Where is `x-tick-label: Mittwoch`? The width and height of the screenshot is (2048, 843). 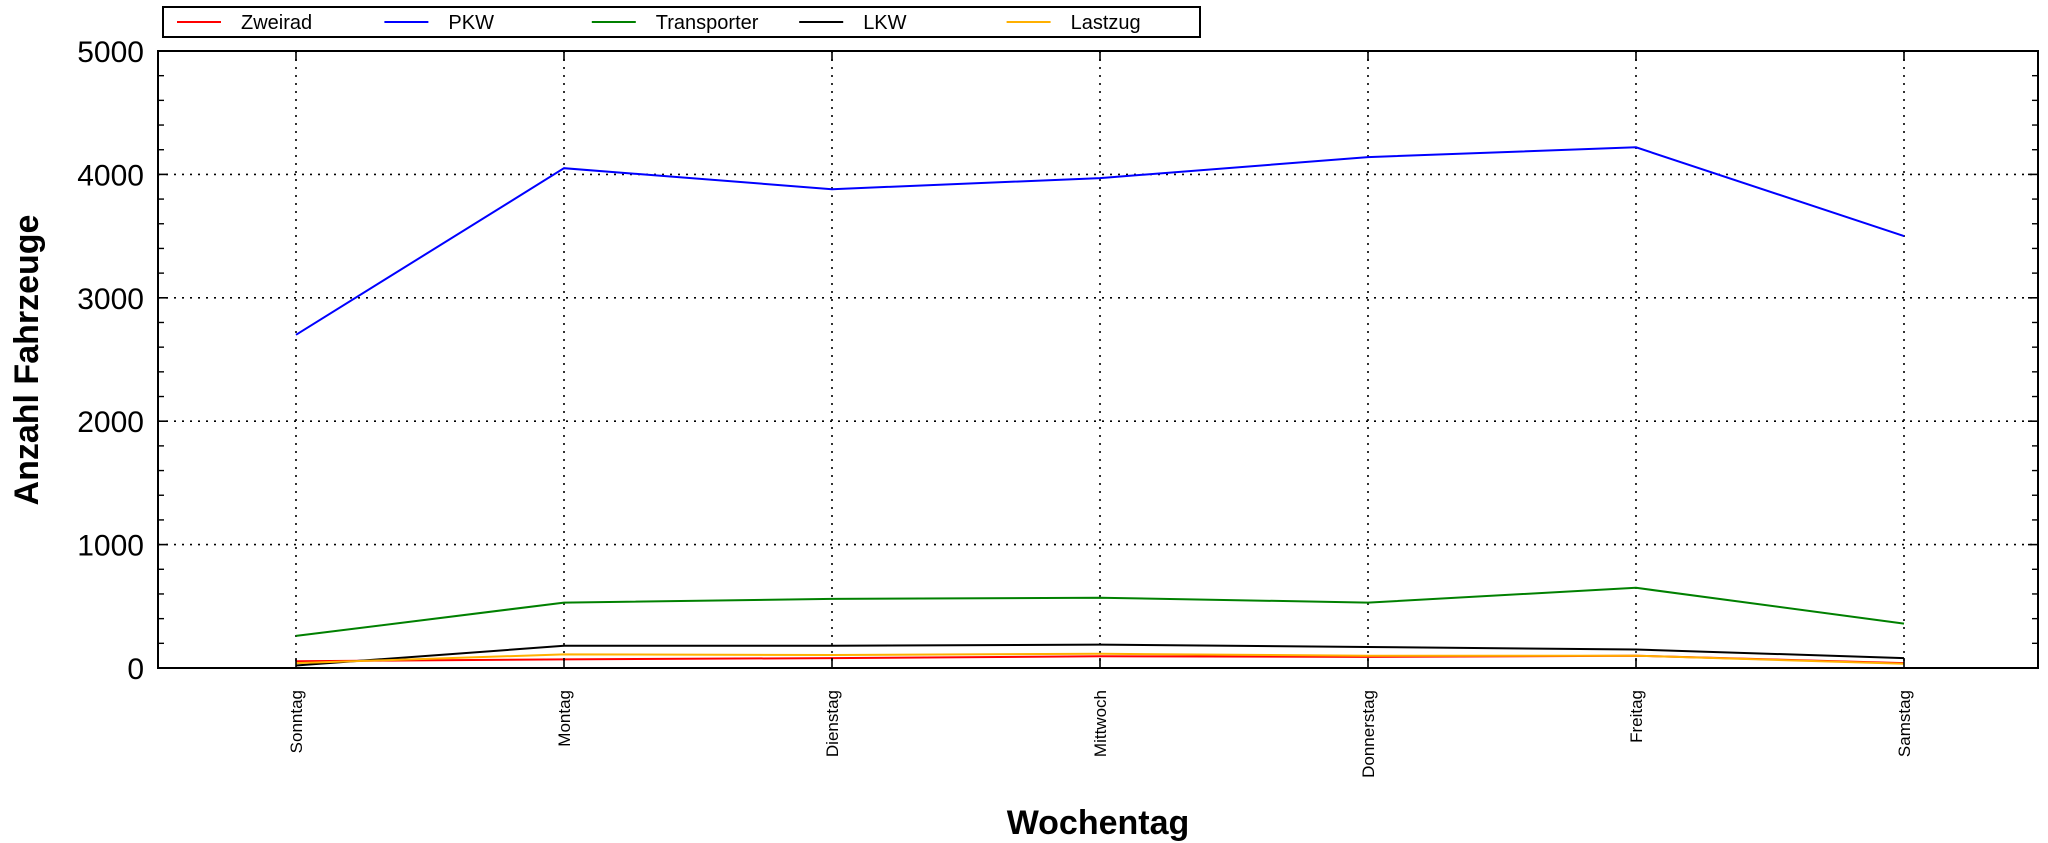
x-tick-label: Mittwoch is located at coordinates (1100, 723).